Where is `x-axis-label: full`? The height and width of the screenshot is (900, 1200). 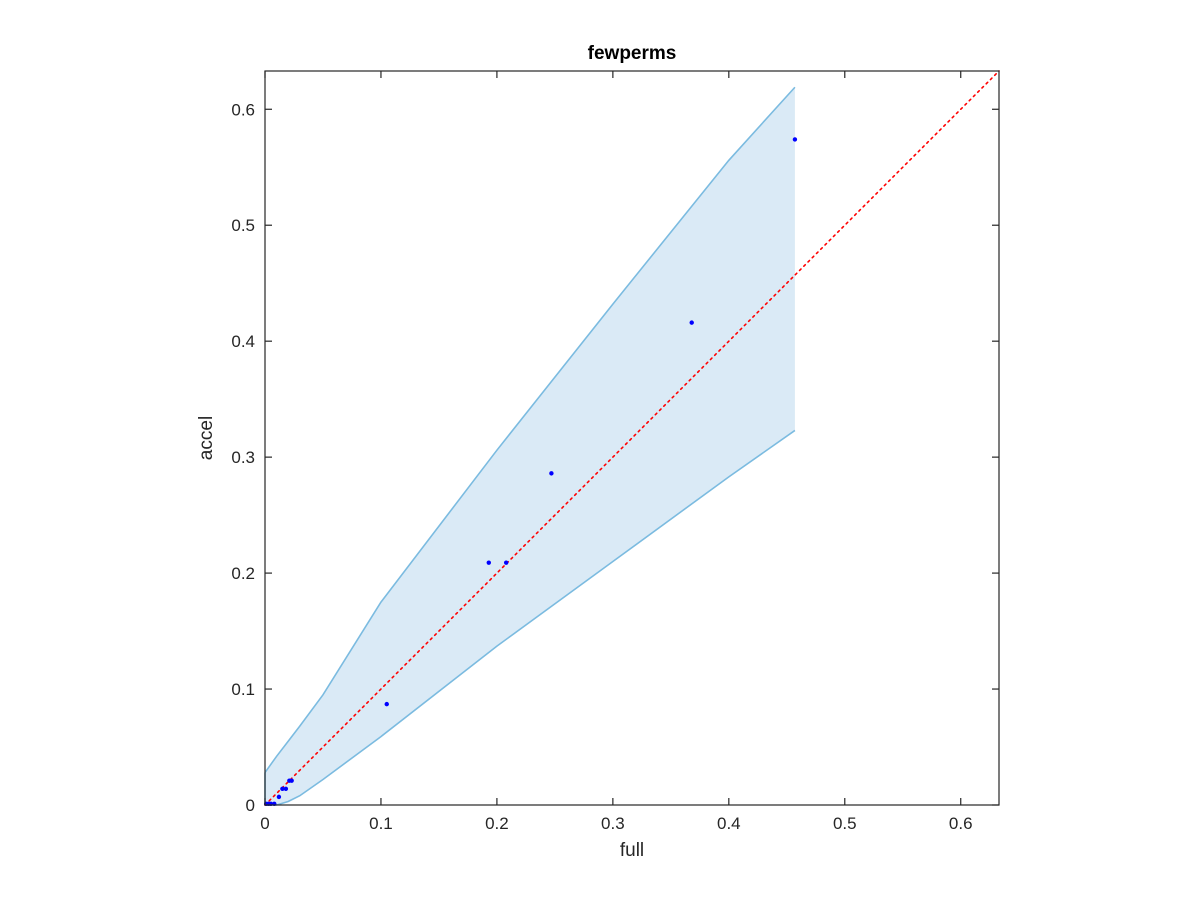
x-axis-label: full is located at coordinates (632, 850).